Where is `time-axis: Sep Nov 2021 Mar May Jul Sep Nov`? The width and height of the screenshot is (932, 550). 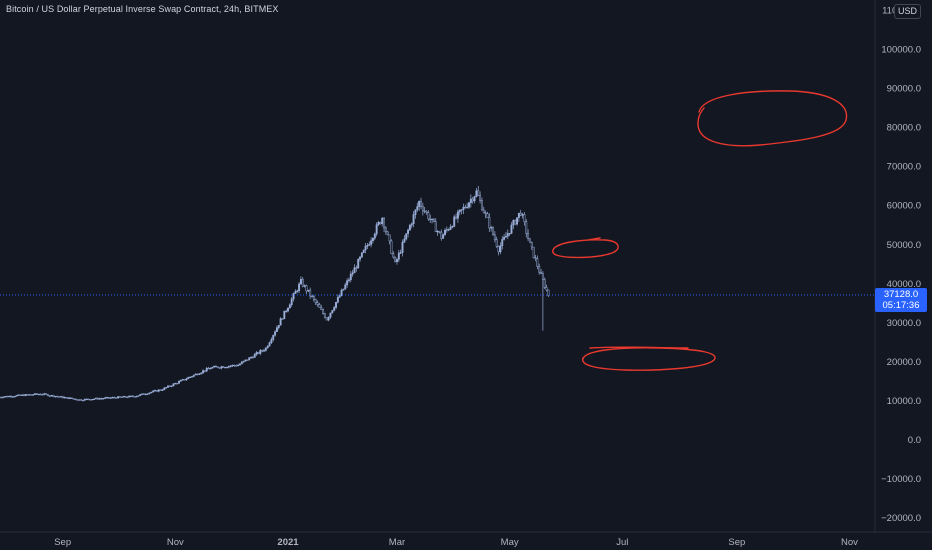 time-axis: Sep Nov 2021 Mar May Jul Sep Nov is located at coordinates (456, 542).